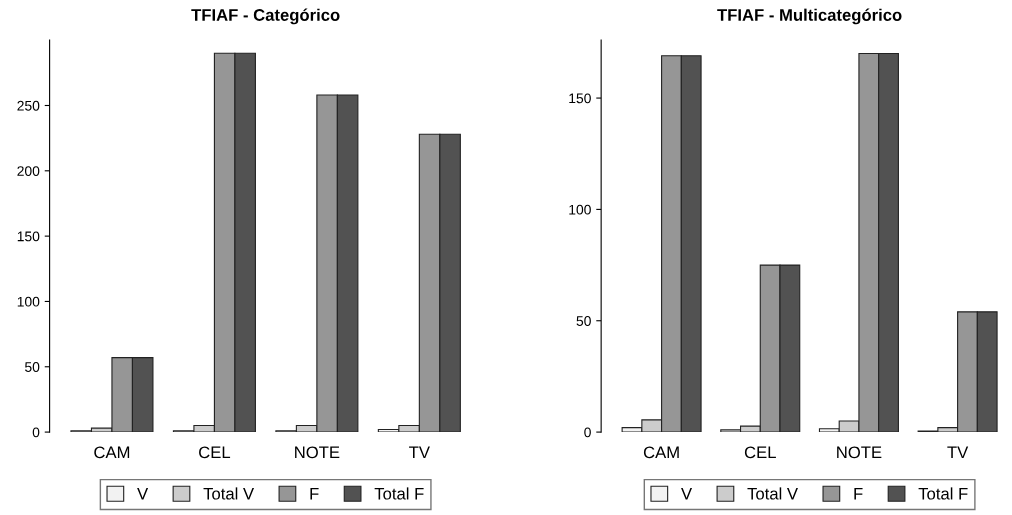 Image resolution: width=1012 pixels, height=515 pixels. I want to click on chart-title: TFIAF - Multicategórico, so click(809, 16).